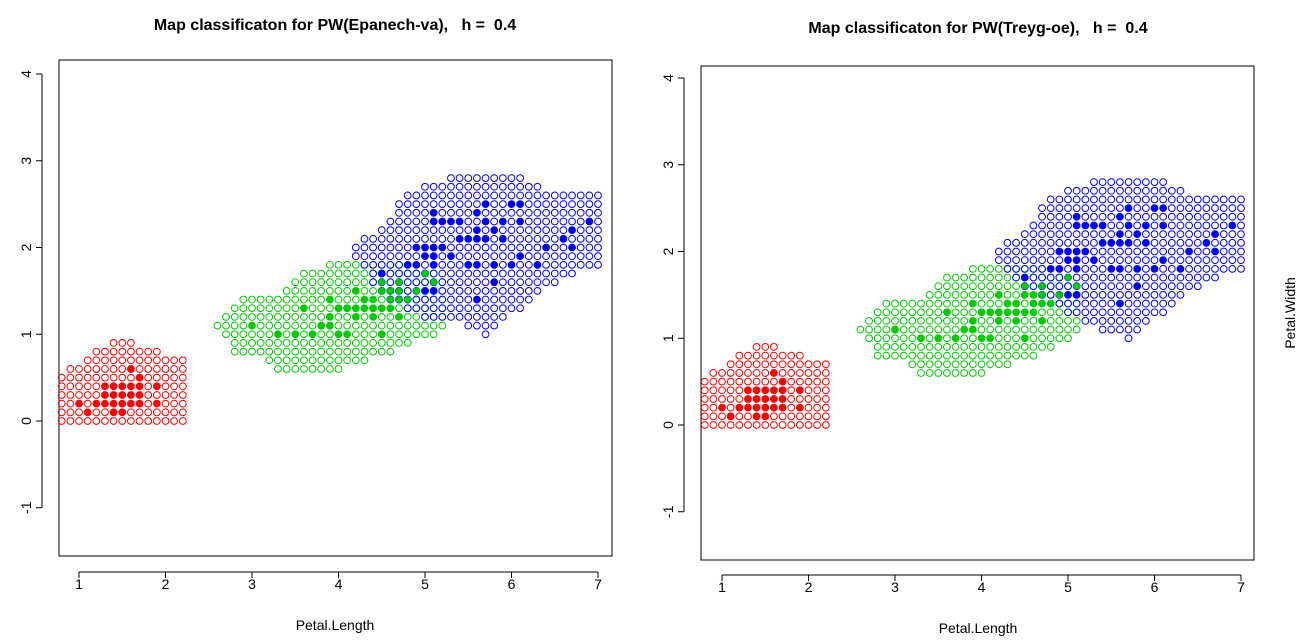  What do you see at coordinates (252, 584) in the screenshot?
I see `x-tick-label: 3` at bounding box center [252, 584].